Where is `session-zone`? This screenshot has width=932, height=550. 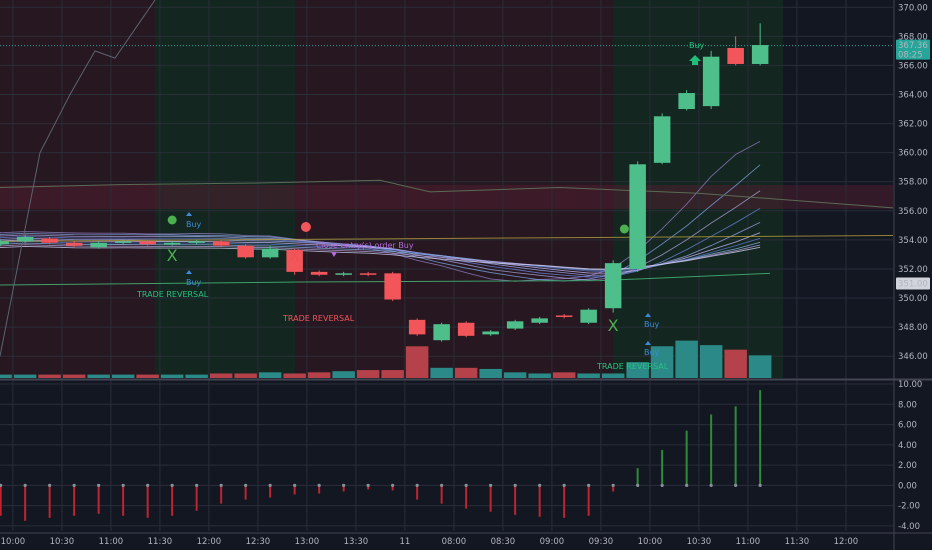 session-zone is located at coordinates (77, 189).